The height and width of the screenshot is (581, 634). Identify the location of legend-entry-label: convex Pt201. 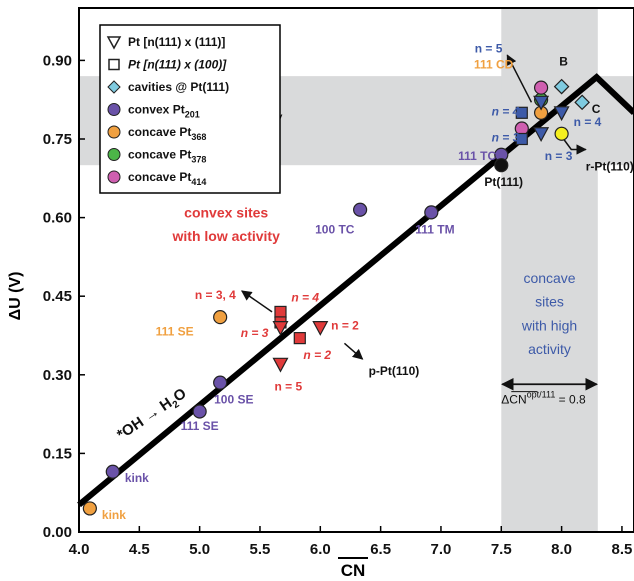
(164, 111).